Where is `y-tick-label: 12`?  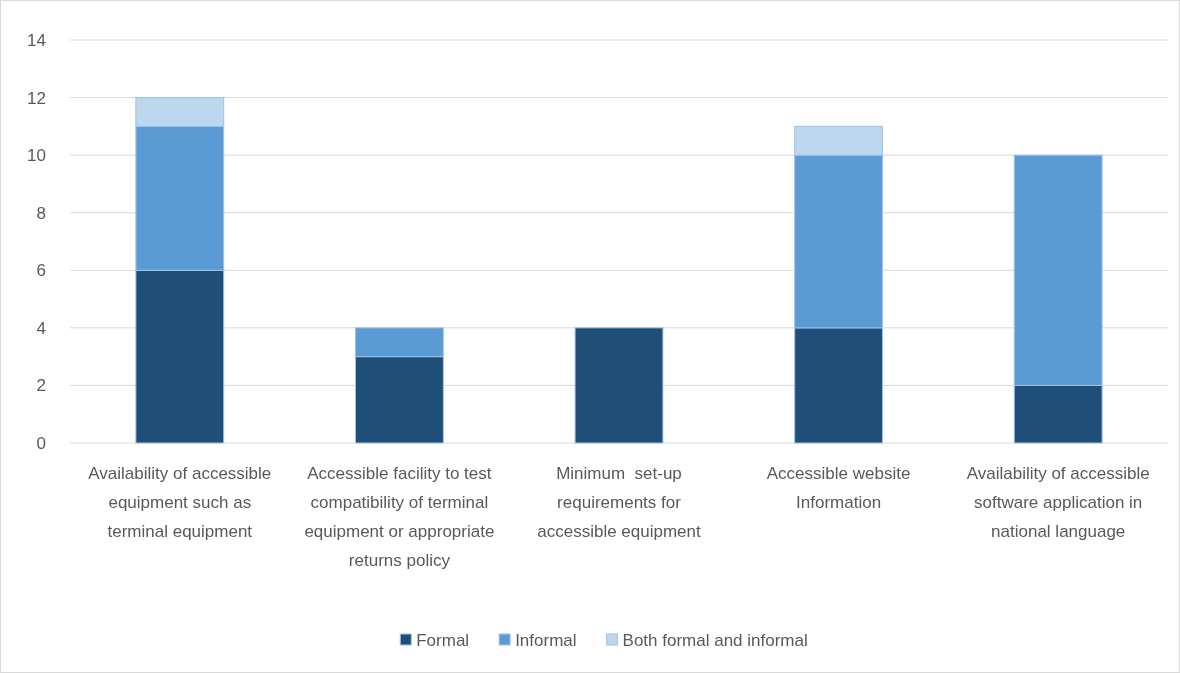
y-tick-label: 12 is located at coordinates (36, 98).